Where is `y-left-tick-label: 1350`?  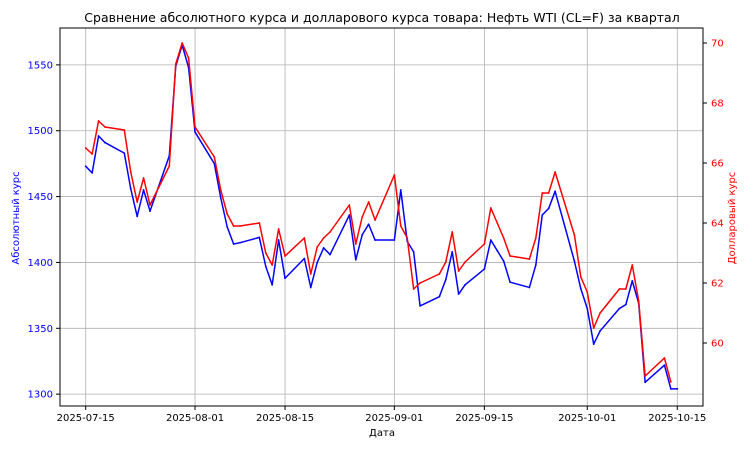 y-left-tick-label: 1350 is located at coordinates (40, 329).